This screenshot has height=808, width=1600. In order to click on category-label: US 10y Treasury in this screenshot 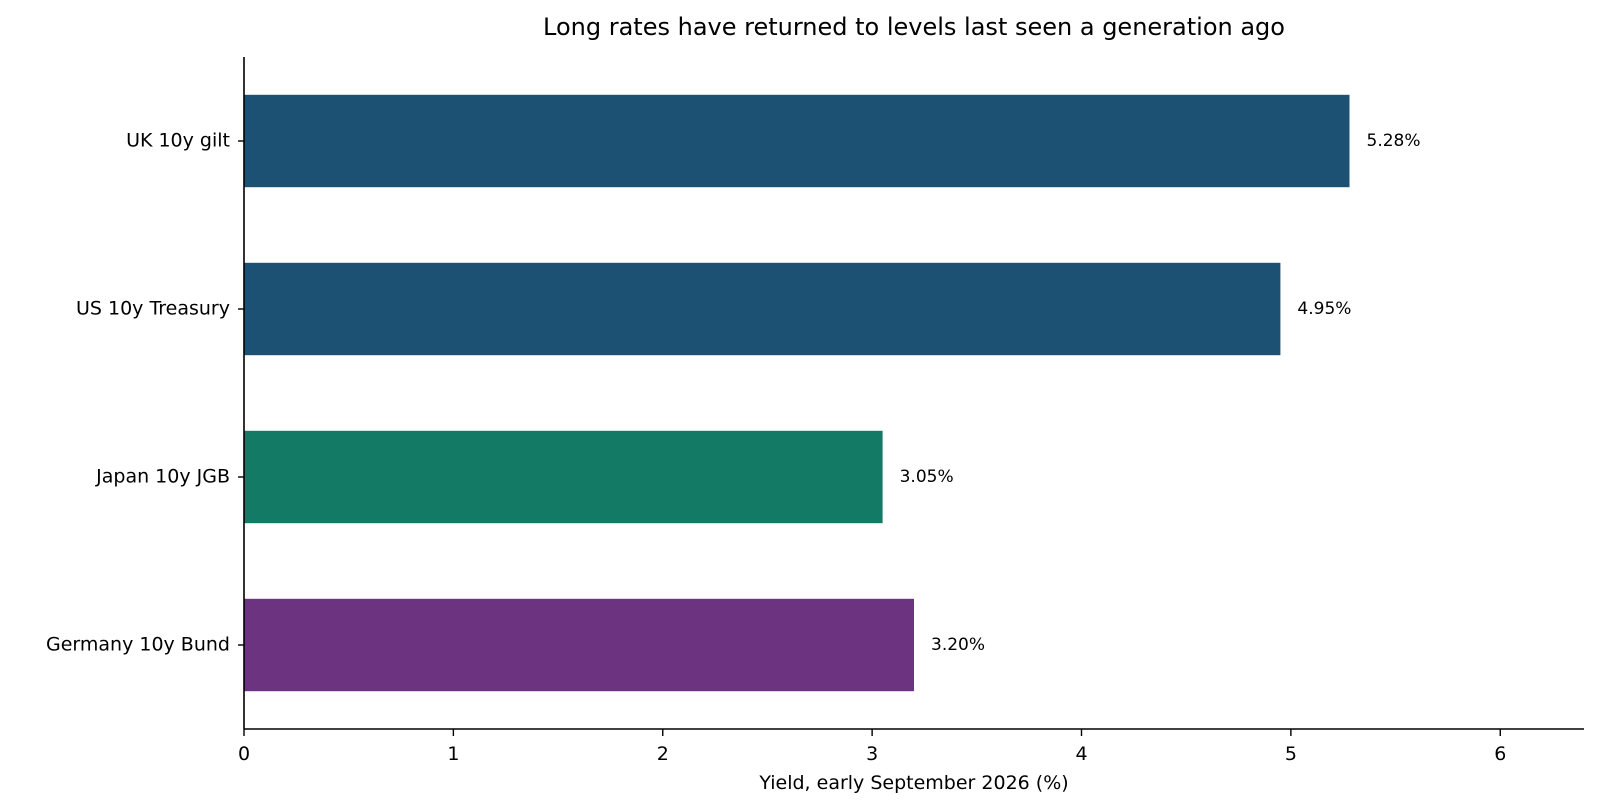, I will do `click(153, 309)`.